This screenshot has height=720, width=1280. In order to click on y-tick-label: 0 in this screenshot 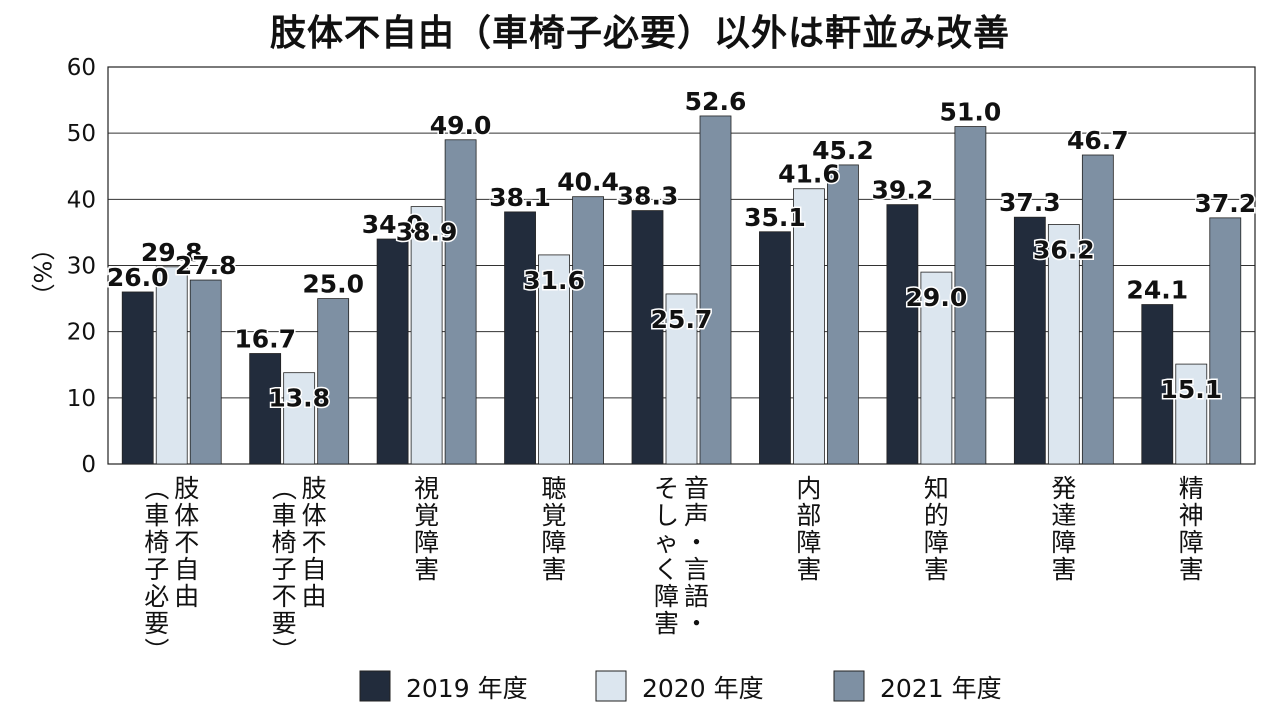, I will do `click(88, 465)`.